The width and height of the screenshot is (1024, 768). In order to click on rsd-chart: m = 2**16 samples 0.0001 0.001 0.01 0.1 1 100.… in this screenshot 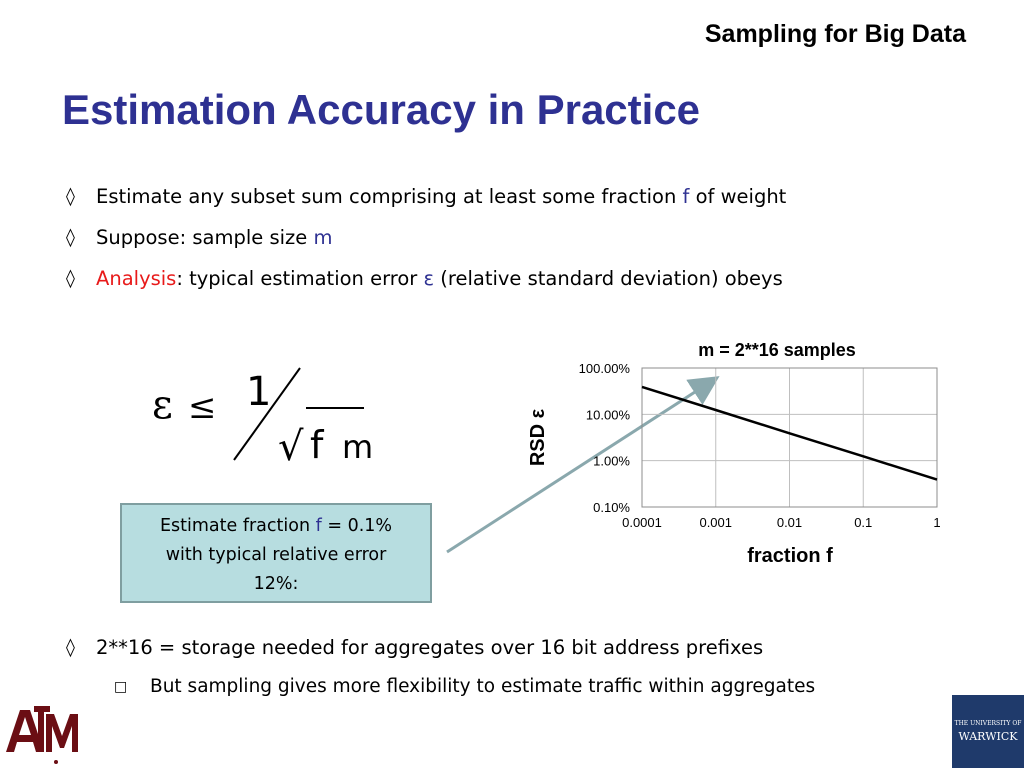, I will do `click(734, 453)`.